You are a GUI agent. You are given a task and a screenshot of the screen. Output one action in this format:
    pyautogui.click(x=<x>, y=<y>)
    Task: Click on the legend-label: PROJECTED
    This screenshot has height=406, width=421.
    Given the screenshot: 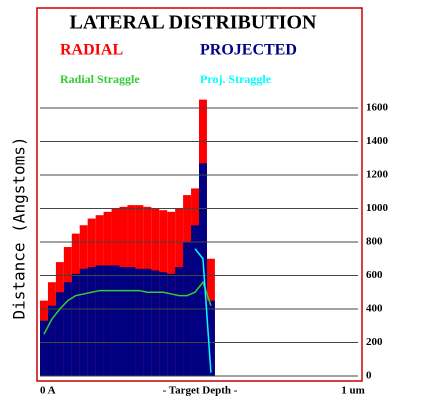 What is the action you would take?
    pyautogui.click(x=248, y=50)
    